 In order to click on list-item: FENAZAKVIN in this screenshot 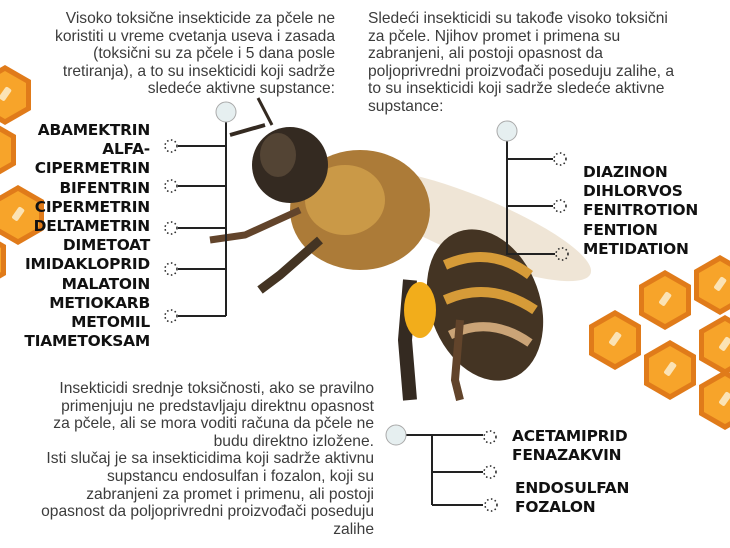, I will do `click(567, 455)`.